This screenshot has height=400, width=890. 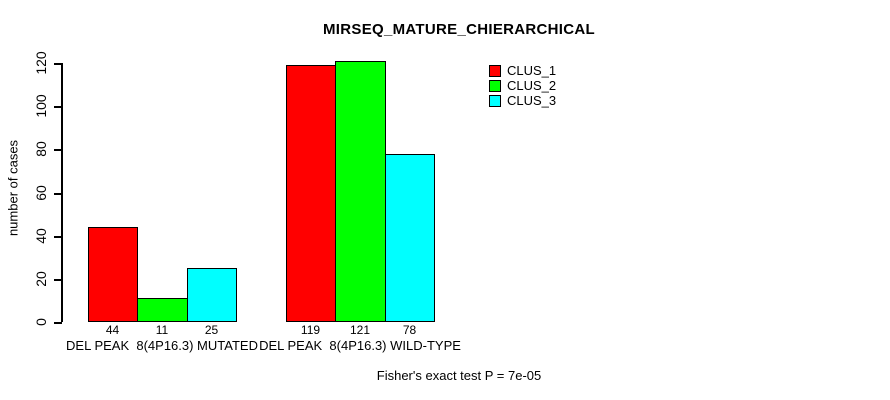 What do you see at coordinates (459, 29) in the screenshot?
I see `chart-title: MIRSEQ_MATURE_CHIERARCHICAL` at bounding box center [459, 29].